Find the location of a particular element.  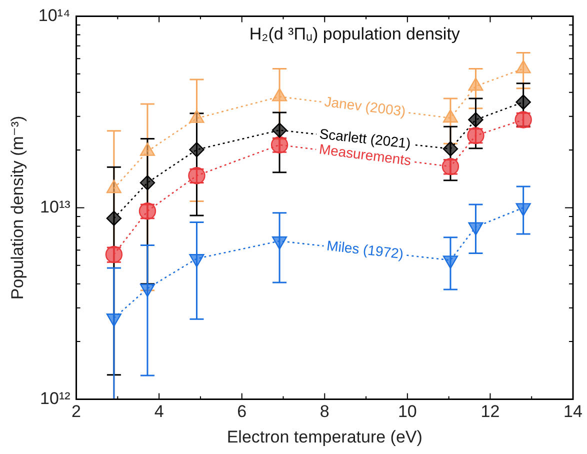

y-axis-title: Population density (m⁻³) is located at coordinates (17, 208).